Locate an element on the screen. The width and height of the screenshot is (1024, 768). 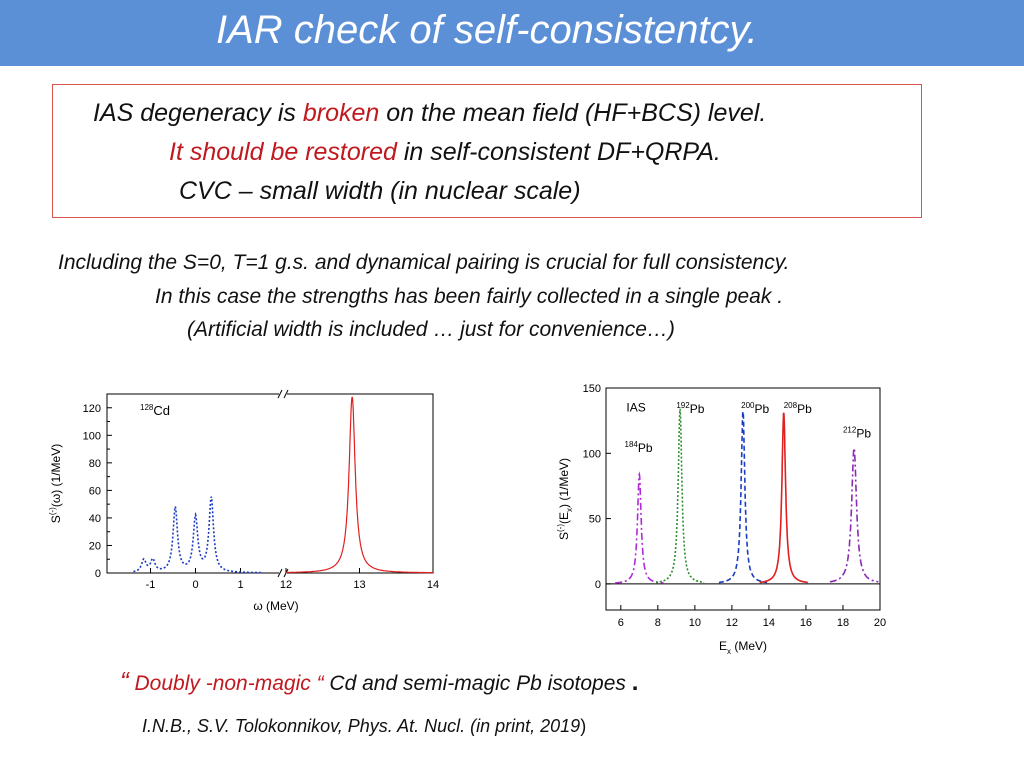
y-tick-label: 60 is located at coordinates (95, 491).